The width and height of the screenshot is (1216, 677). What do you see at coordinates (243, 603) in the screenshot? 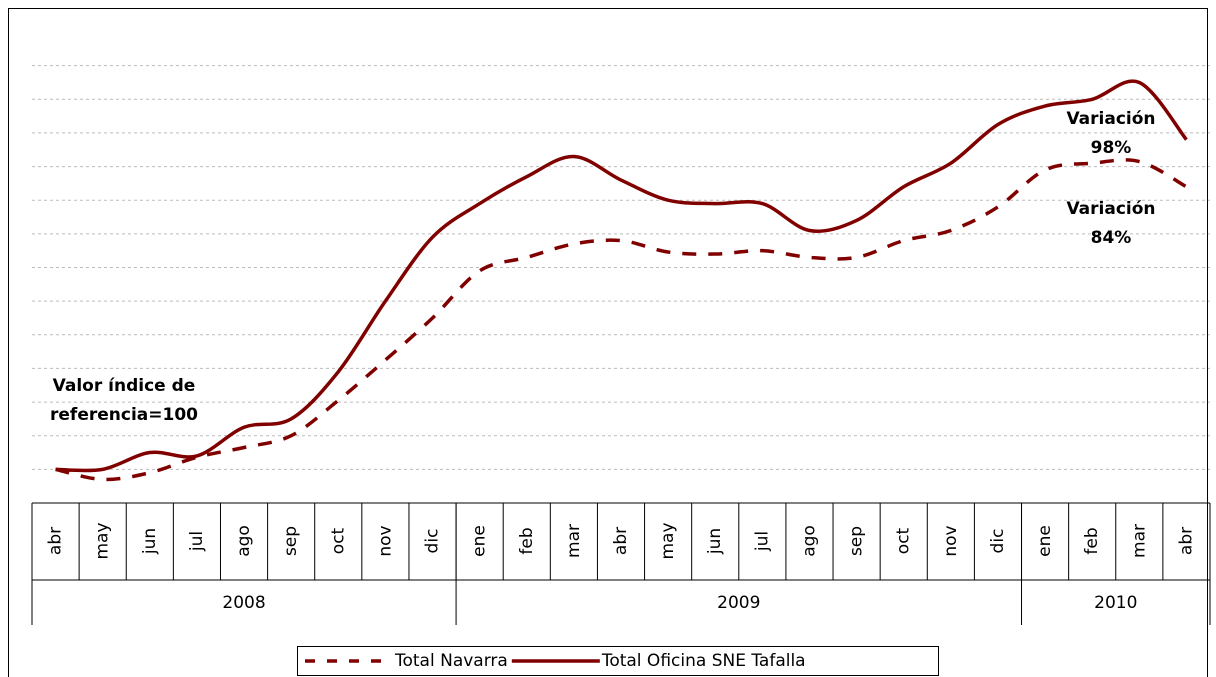
I see `group-label: 2008` at bounding box center [243, 603].